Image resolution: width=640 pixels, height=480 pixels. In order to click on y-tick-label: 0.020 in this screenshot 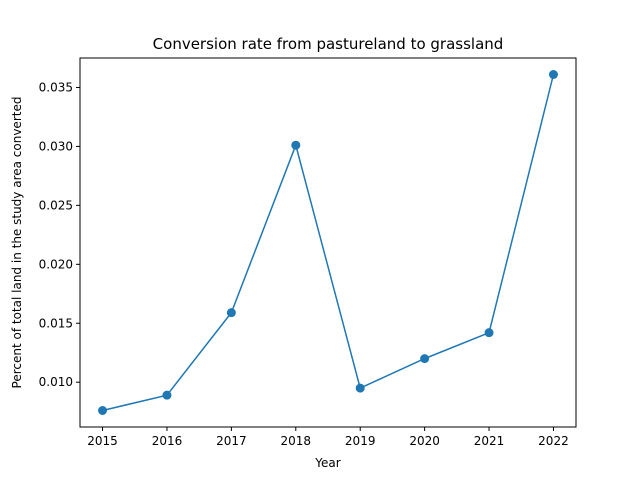, I will do `click(56, 264)`.